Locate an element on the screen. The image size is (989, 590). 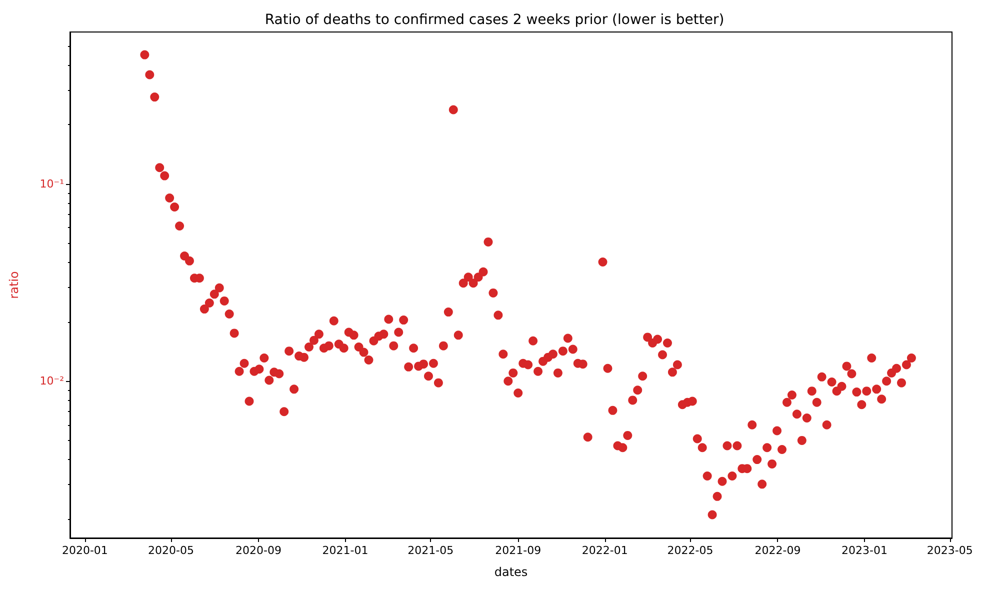
x-tick-label: 2023-01 is located at coordinates (865, 550).